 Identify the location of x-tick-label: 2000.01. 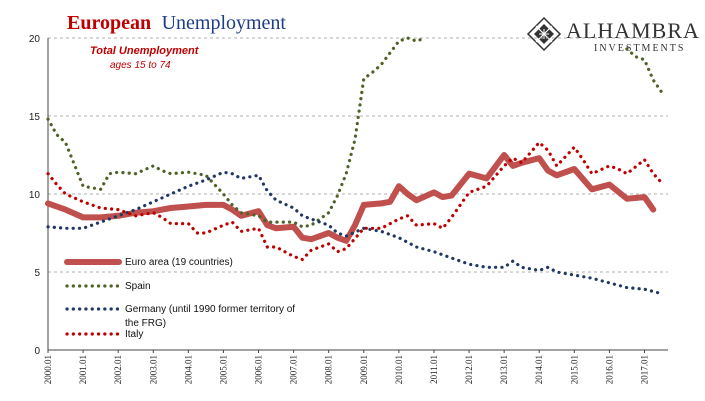
(48, 369).